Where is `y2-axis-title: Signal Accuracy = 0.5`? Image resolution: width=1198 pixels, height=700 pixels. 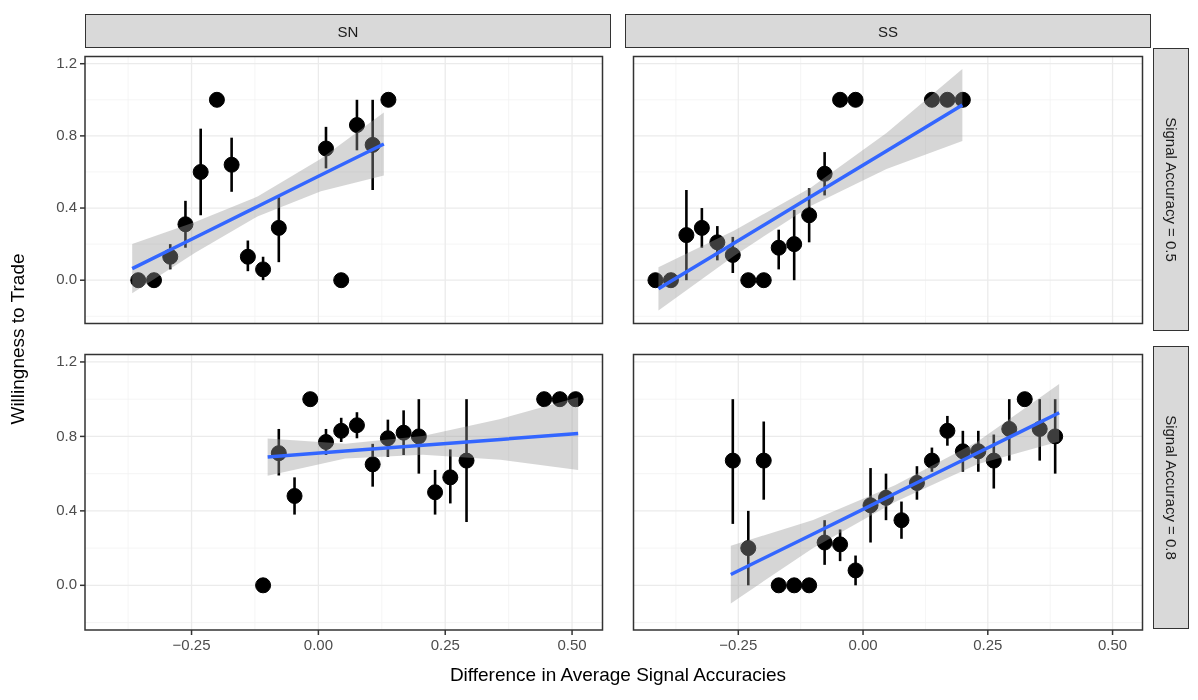 y2-axis-title: Signal Accuracy = 0.5 is located at coordinates (1171, 189).